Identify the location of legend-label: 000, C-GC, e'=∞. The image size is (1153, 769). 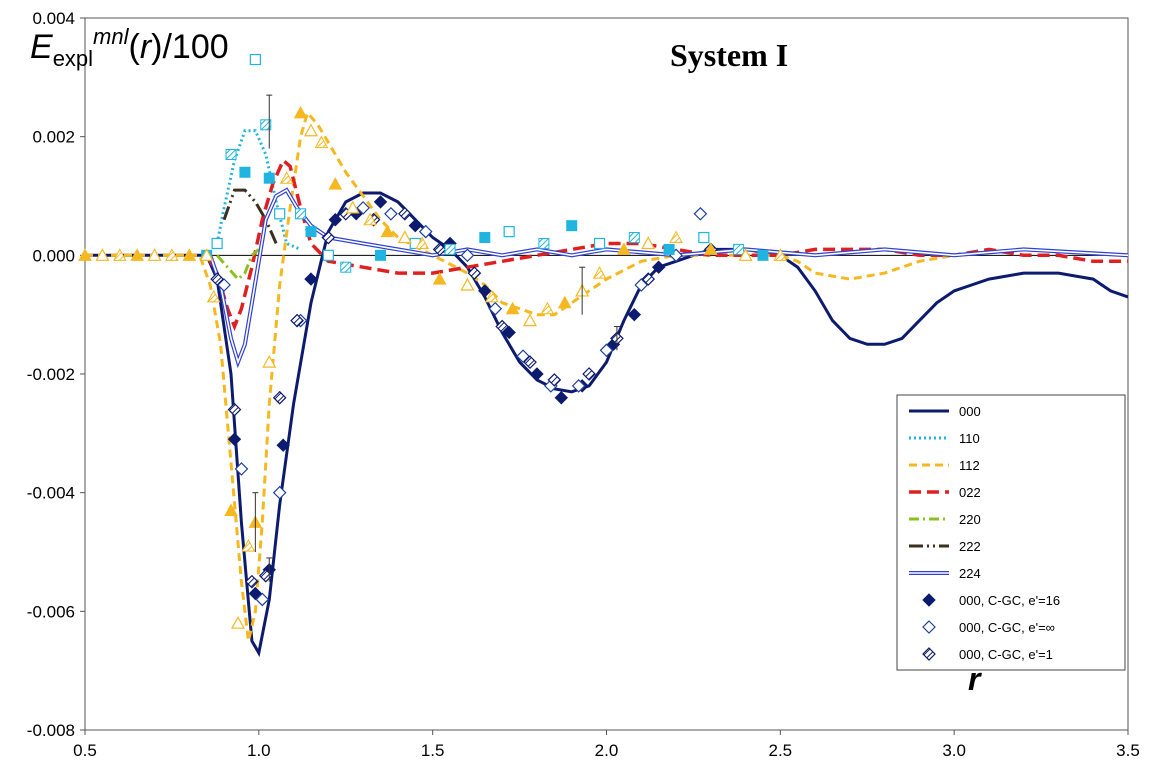
(1007, 627).